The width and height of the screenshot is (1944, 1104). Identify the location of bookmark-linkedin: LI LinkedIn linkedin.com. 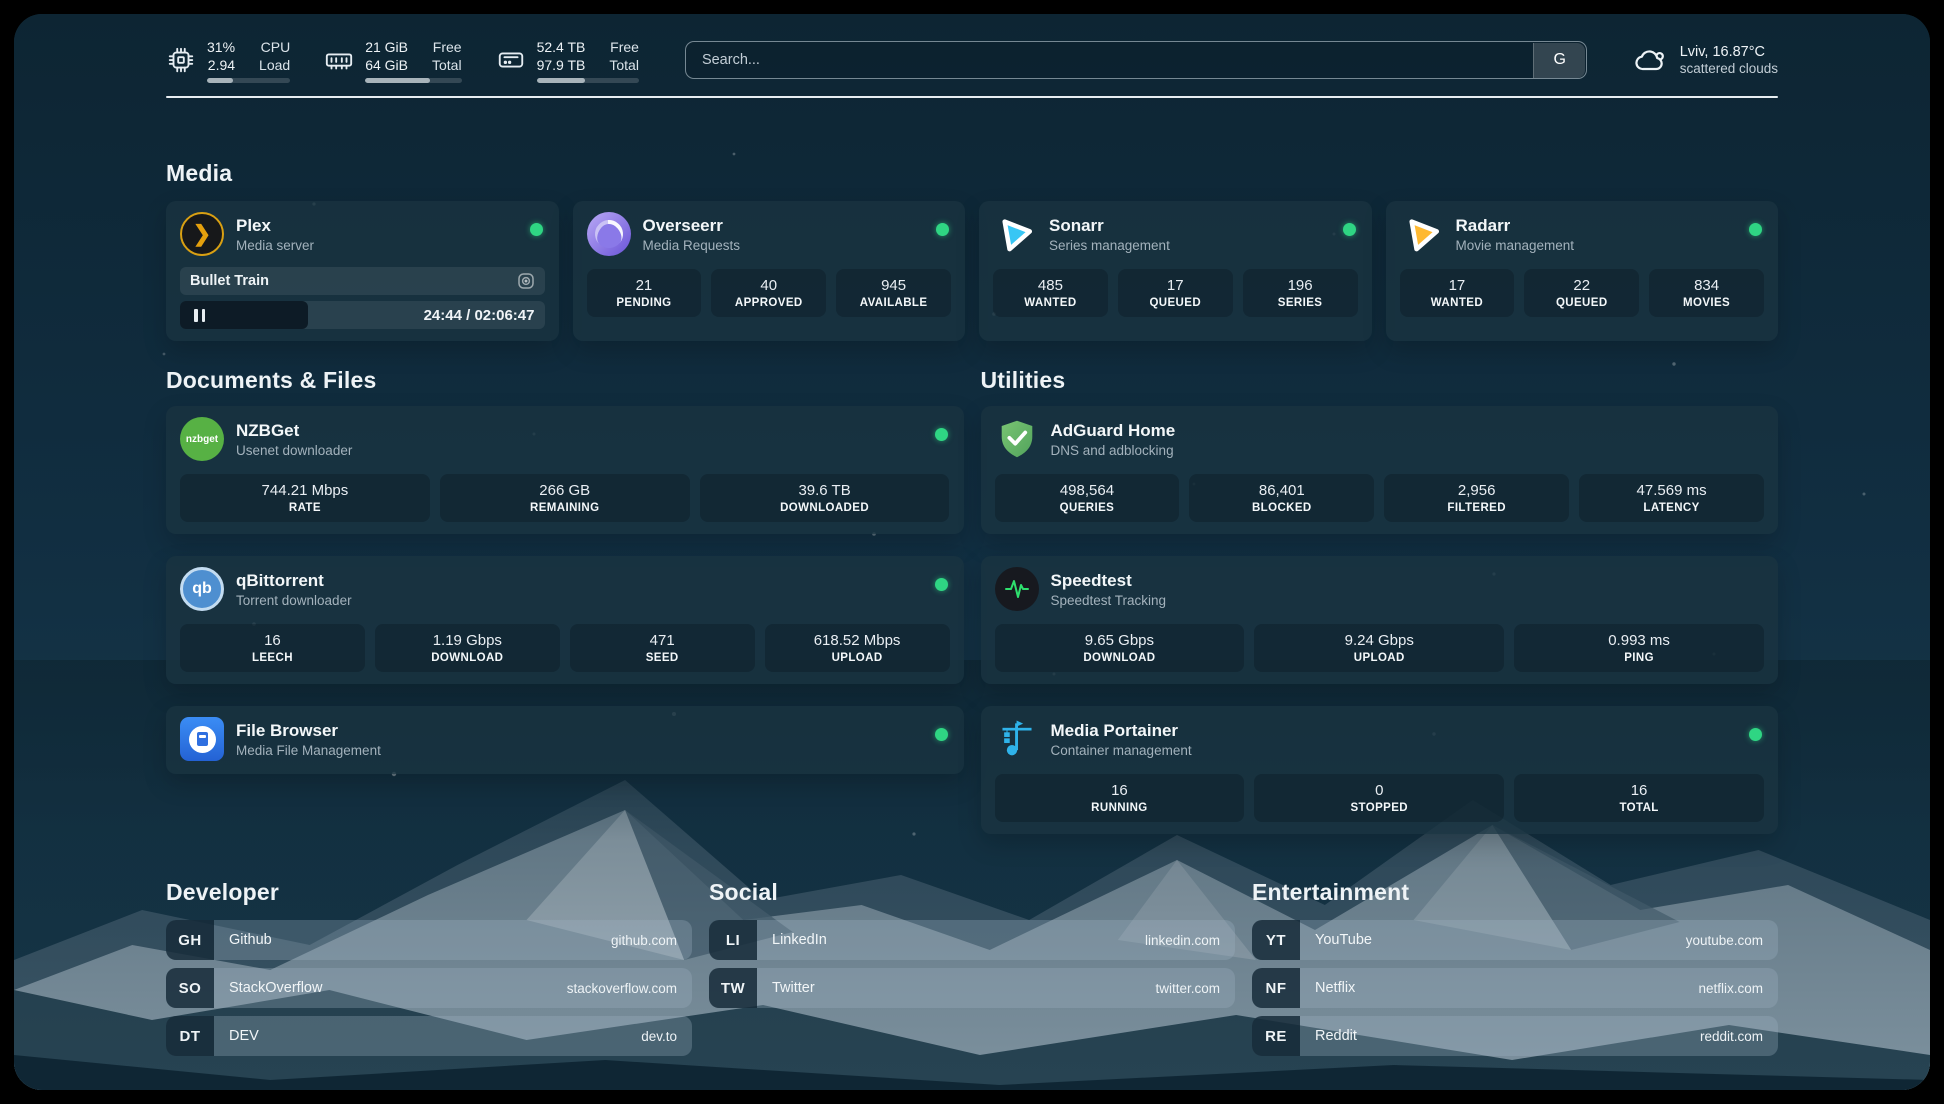
(972, 940).